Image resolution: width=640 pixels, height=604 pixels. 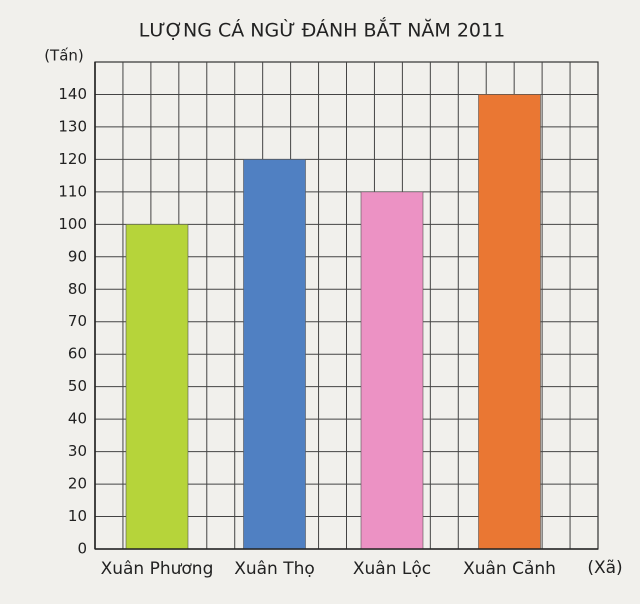 What do you see at coordinates (72, 126) in the screenshot?
I see `y-tick-label: 130` at bounding box center [72, 126].